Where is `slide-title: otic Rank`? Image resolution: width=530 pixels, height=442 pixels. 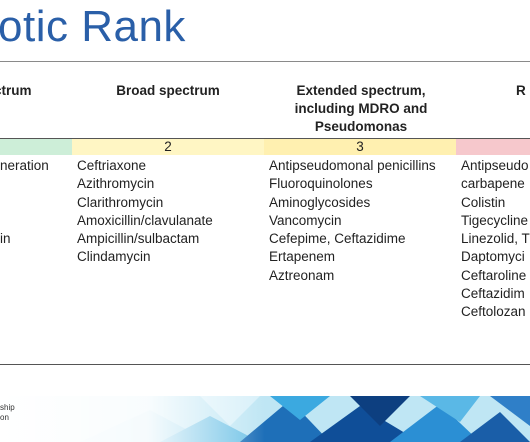 slide-title: otic Rank is located at coordinates (93, 26).